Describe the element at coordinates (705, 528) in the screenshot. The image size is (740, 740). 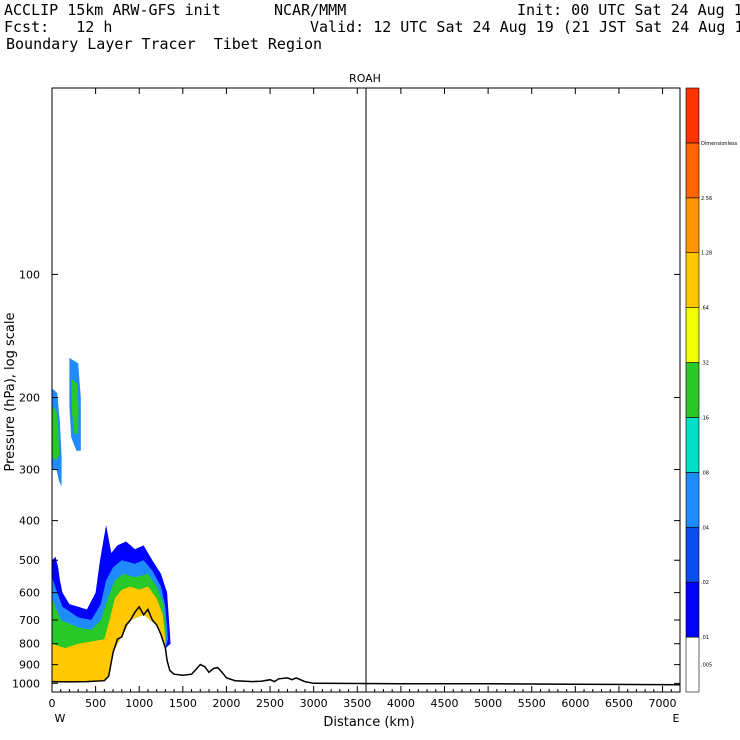
I see `colorbar-label-3: .04` at that location.